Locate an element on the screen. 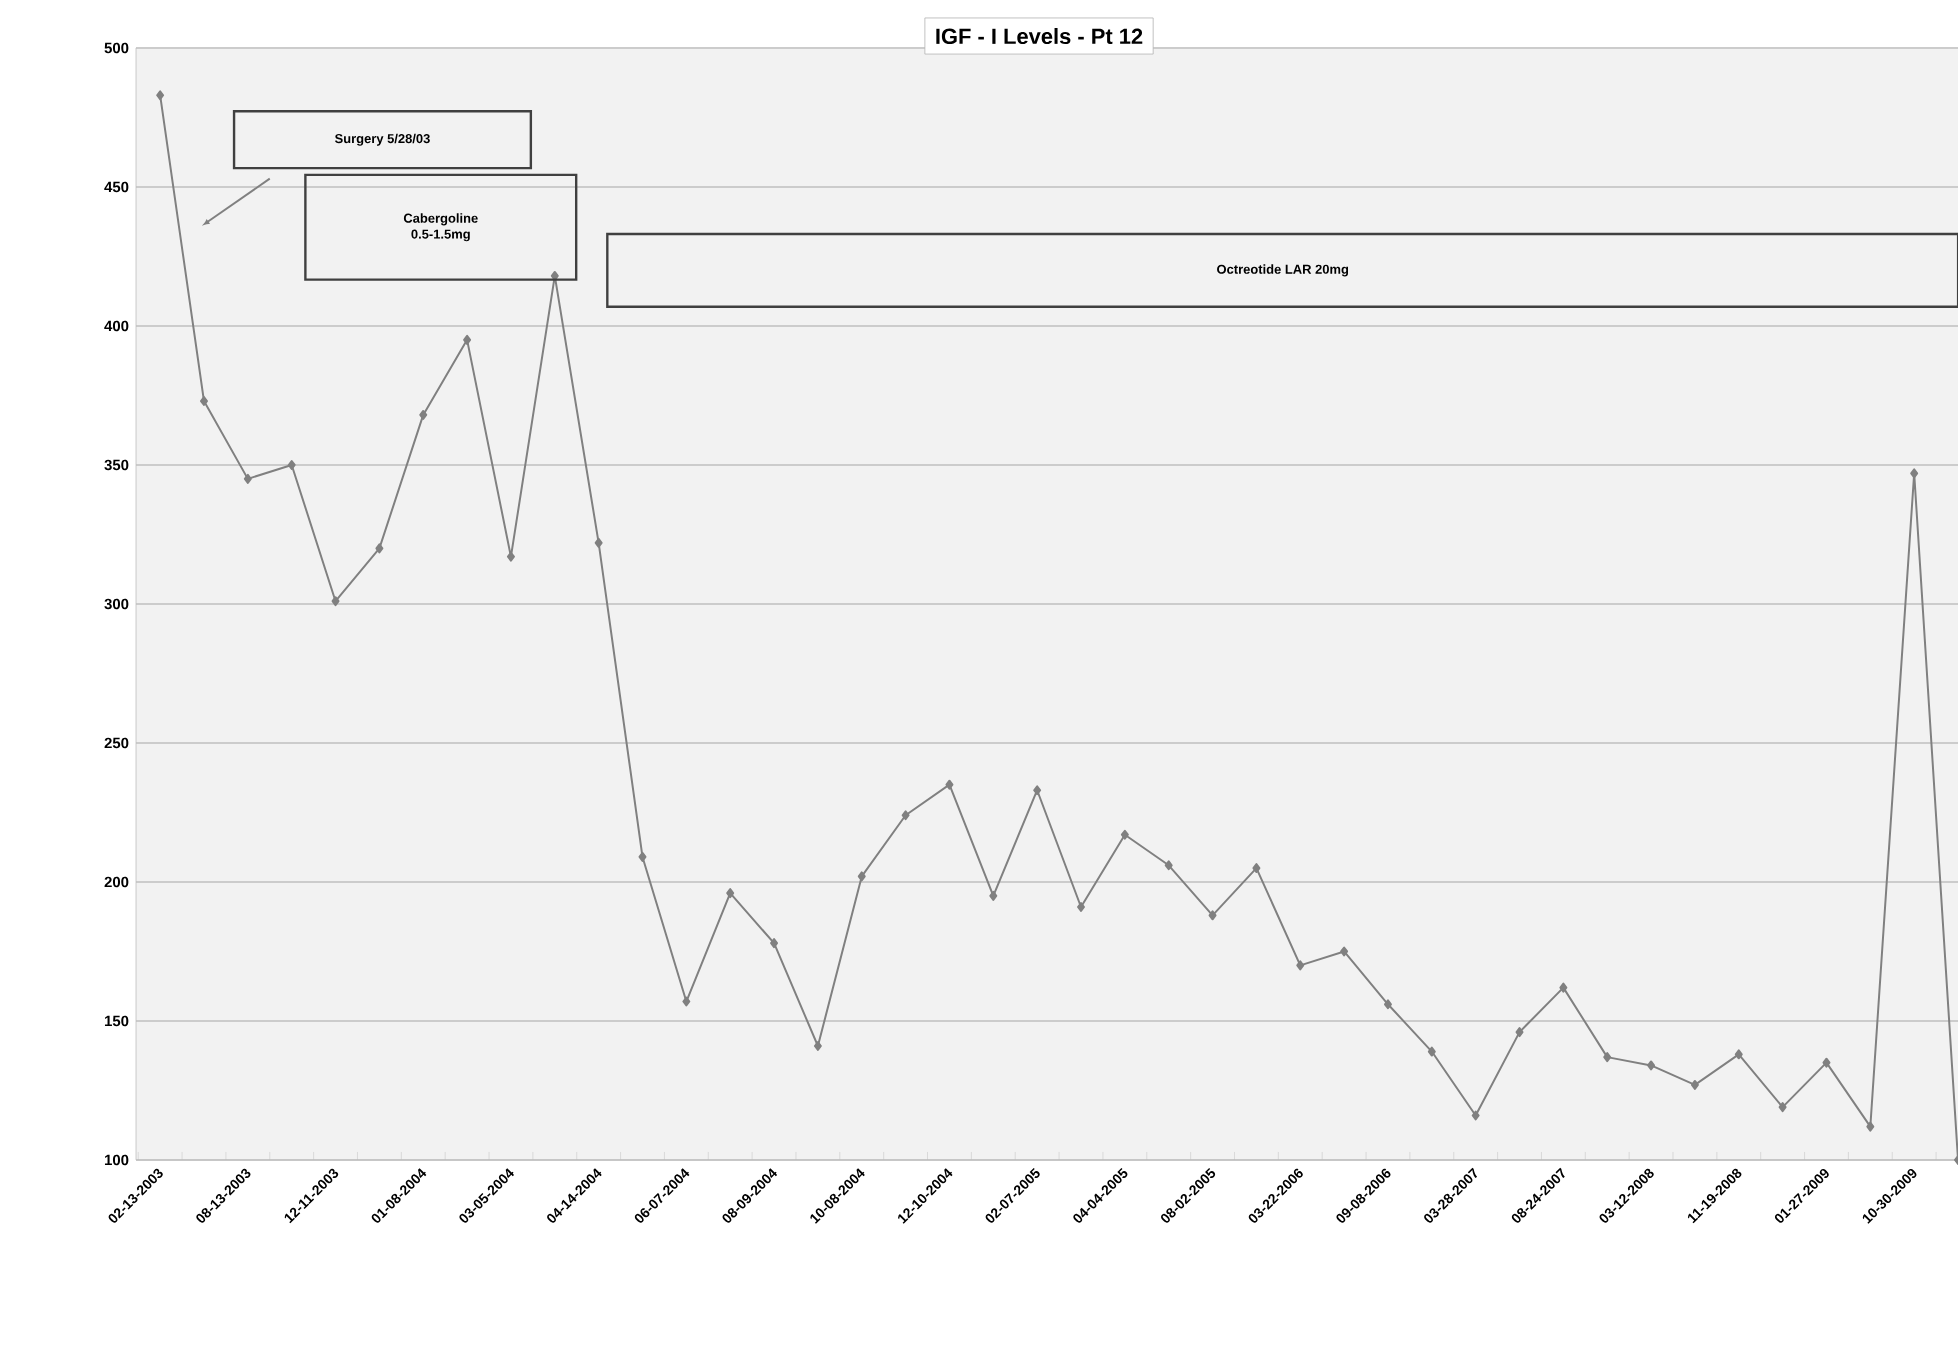 The height and width of the screenshot is (1358, 1958). chart-title: IGF - I Levels - Pt 12 is located at coordinates (1039, 36).